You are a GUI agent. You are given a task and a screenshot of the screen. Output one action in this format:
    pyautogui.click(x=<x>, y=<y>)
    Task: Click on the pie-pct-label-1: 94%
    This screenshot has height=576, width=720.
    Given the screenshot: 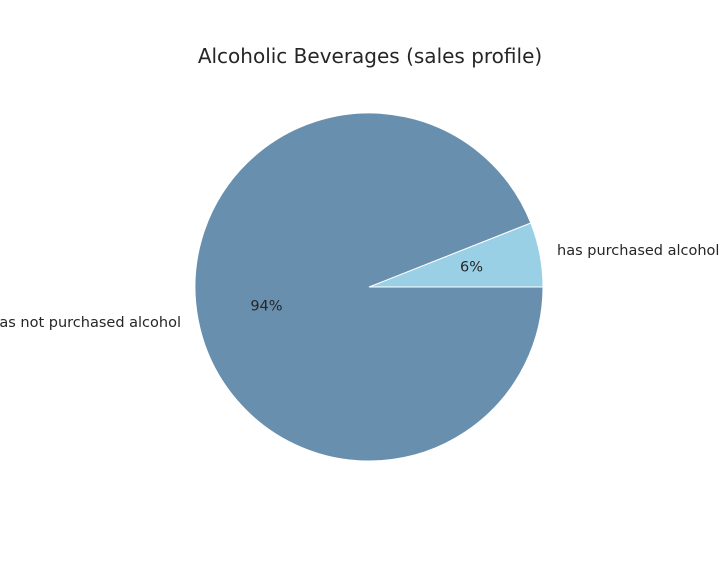 What is the action you would take?
    pyautogui.click(x=266, y=307)
    